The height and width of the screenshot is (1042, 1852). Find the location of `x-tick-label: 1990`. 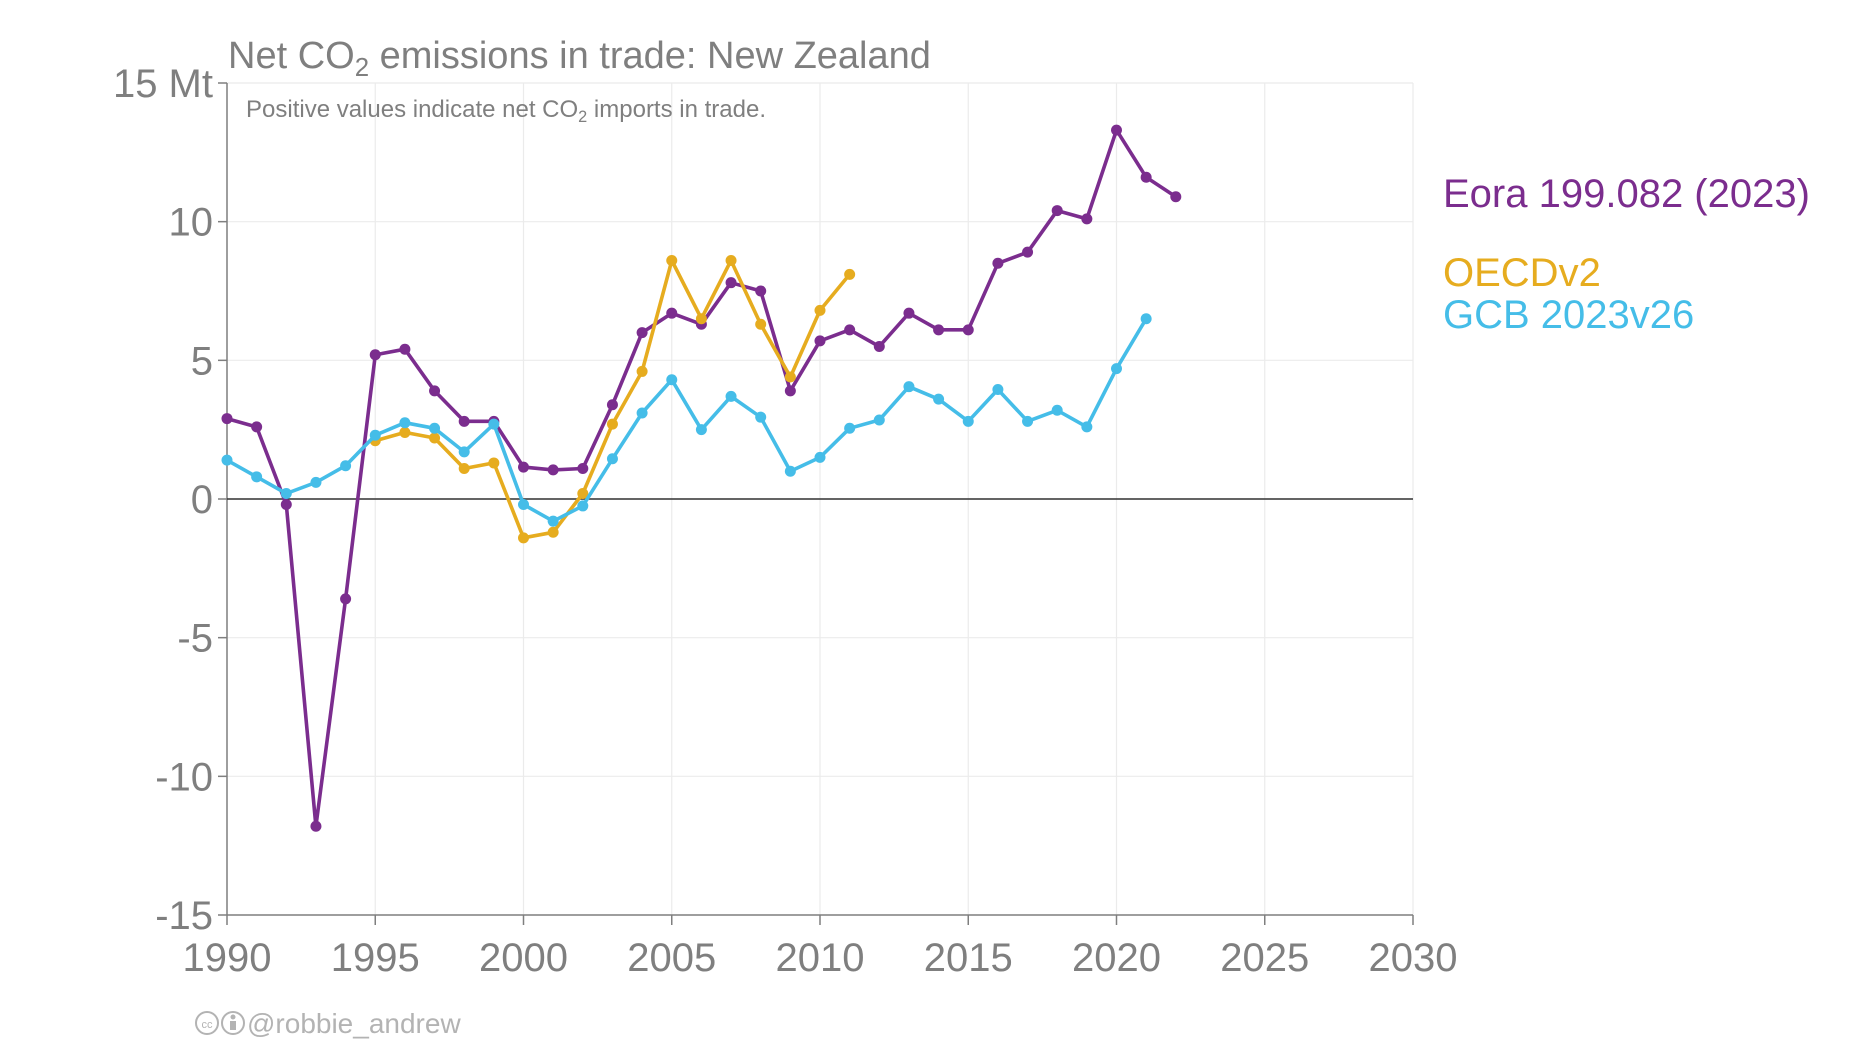

x-tick-label: 1990 is located at coordinates (227, 958).